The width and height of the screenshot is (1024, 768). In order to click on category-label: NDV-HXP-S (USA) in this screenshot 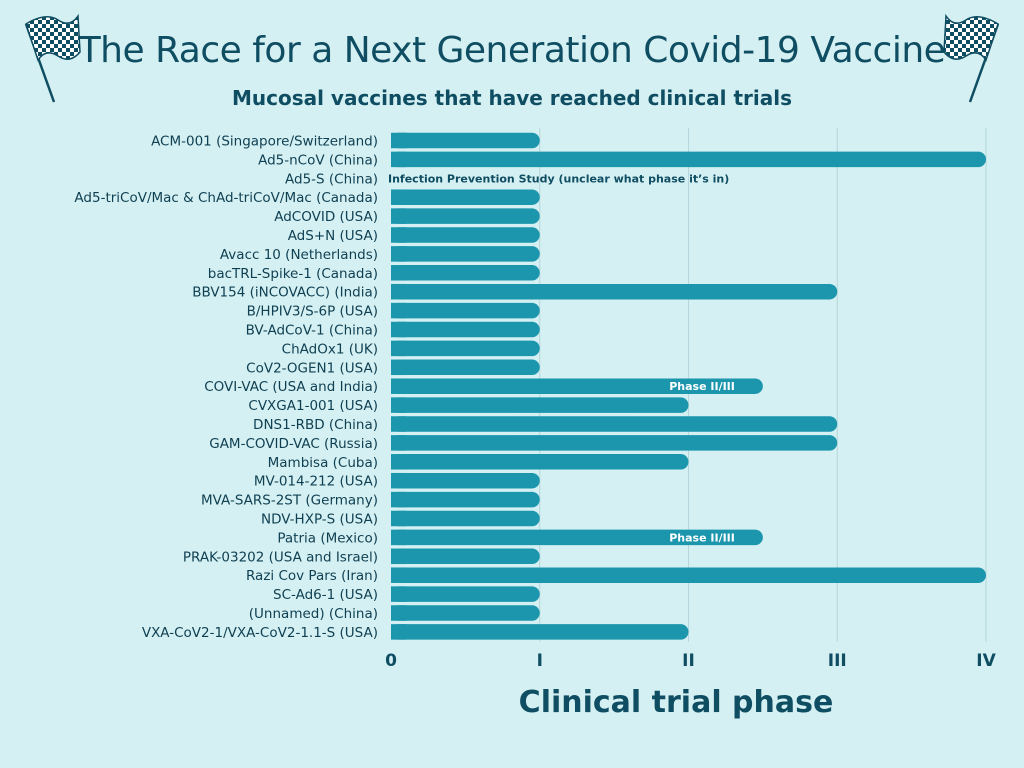, I will do `click(319, 520)`.